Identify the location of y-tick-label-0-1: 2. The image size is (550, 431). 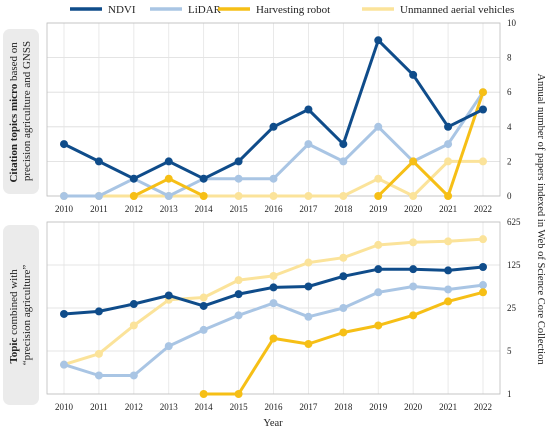
(509, 161).